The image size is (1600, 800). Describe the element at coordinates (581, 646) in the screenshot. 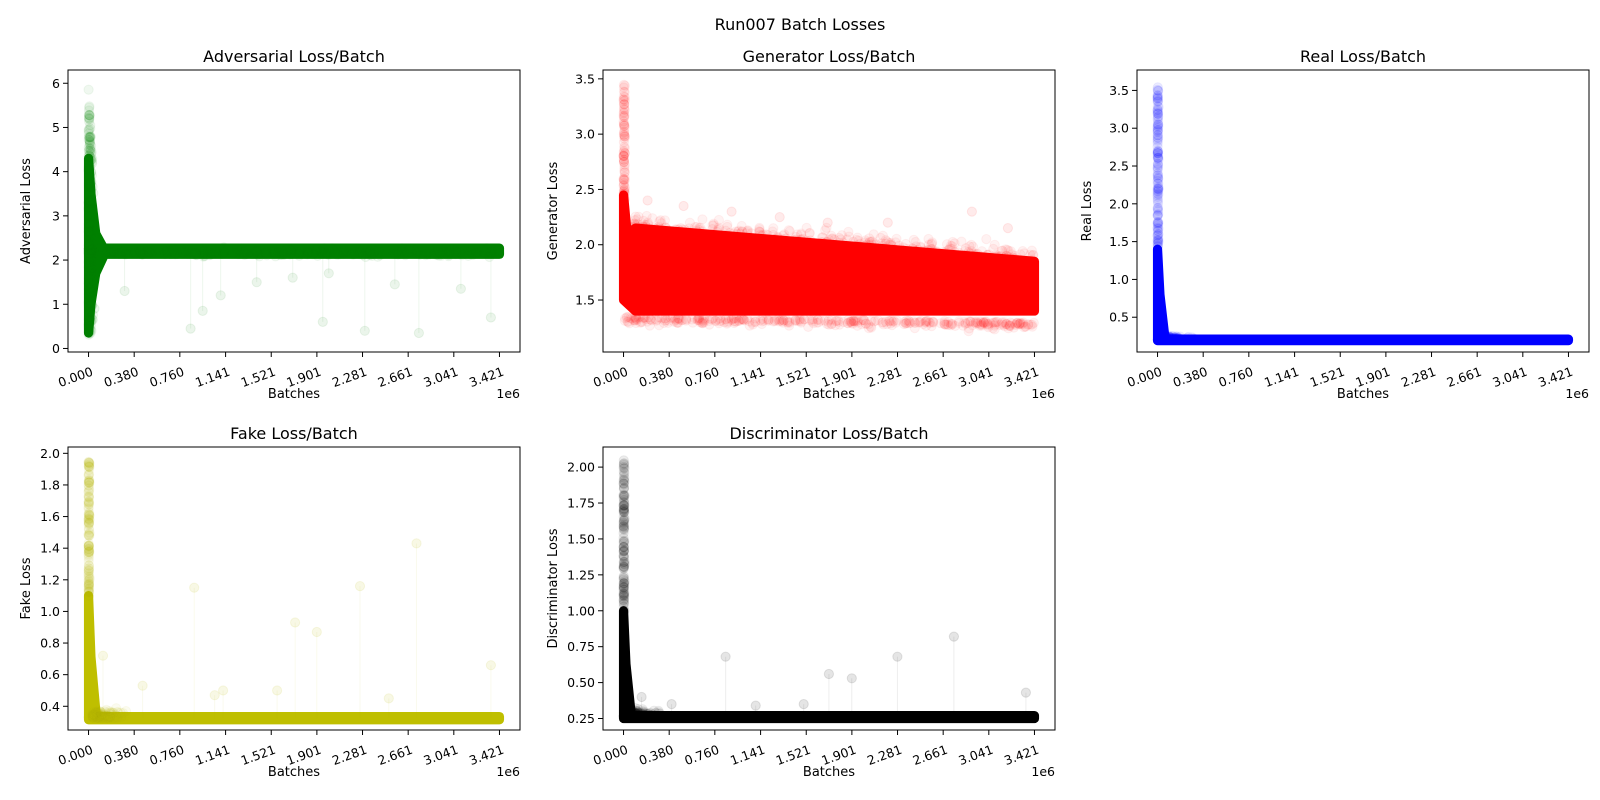

I see `y-tick-label: 0.75` at that location.